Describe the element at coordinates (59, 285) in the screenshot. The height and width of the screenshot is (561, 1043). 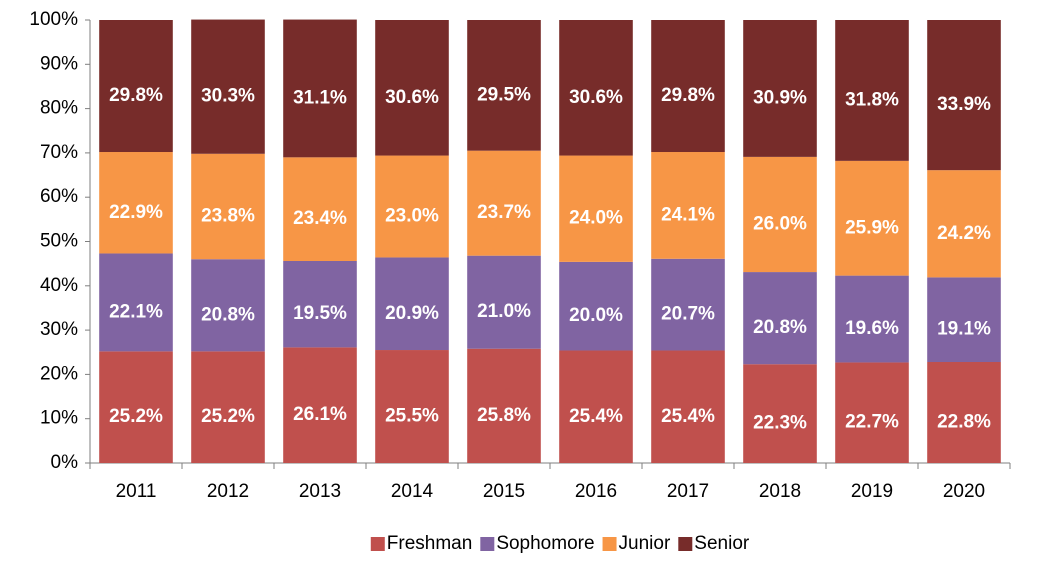
I see `y-tick-label: 40%` at that location.